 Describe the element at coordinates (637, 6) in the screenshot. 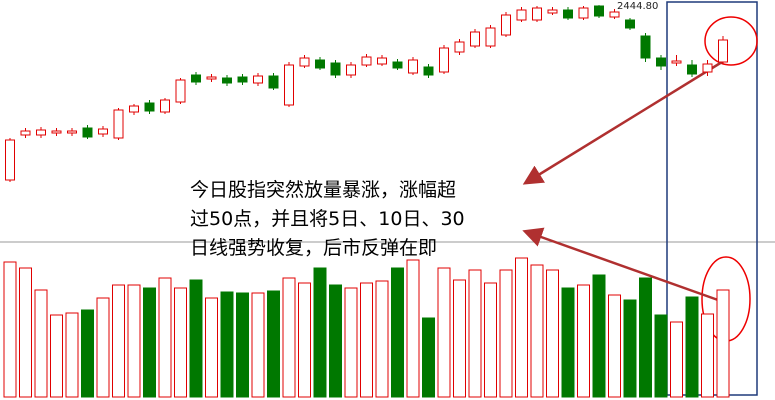

I see `max-label: 2444.80` at that location.